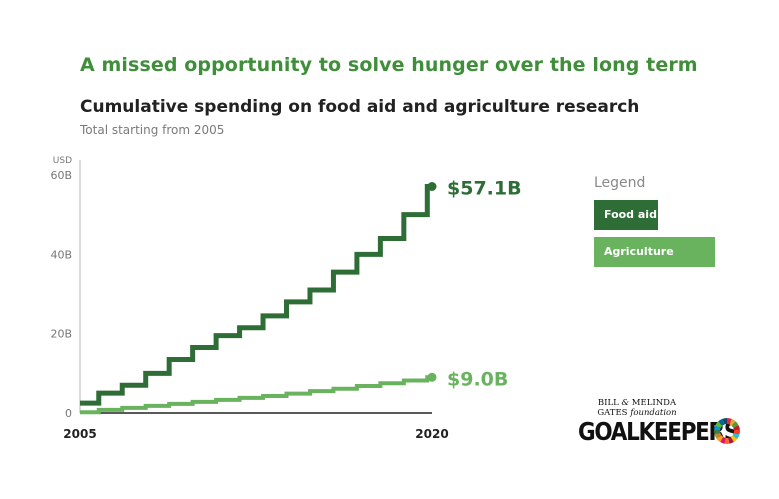  What do you see at coordinates (79, 434) in the screenshot?
I see `x-tick-label: 2005` at bounding box center [79, 434].